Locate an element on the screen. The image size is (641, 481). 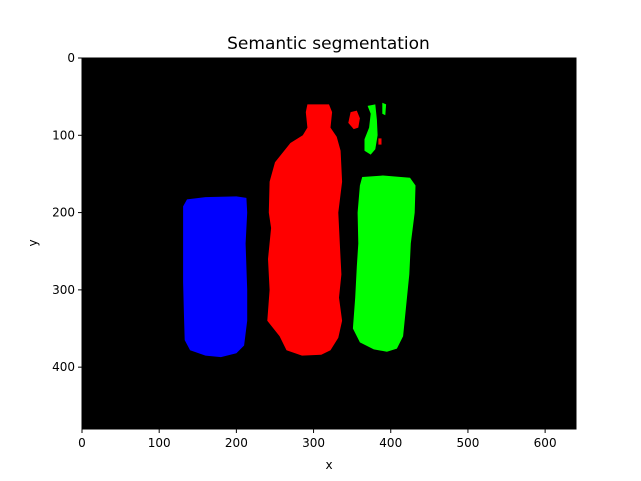
y-tick-label: 400 is located at coordinates (63, 367).